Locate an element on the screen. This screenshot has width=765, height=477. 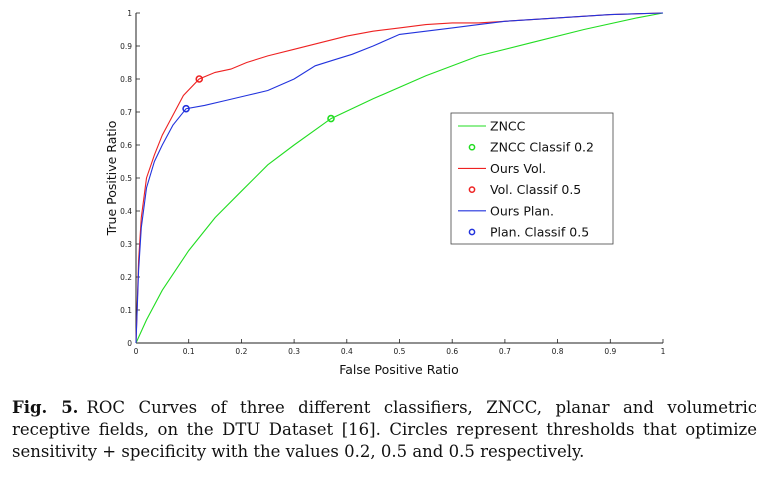
x-tick-label: 0.4 is located at coordinates (347, 351).